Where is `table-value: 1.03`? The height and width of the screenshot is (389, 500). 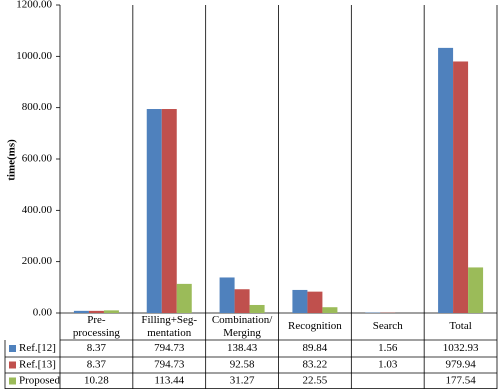 table-value: 1.03 is located at coordinates (388, 365).